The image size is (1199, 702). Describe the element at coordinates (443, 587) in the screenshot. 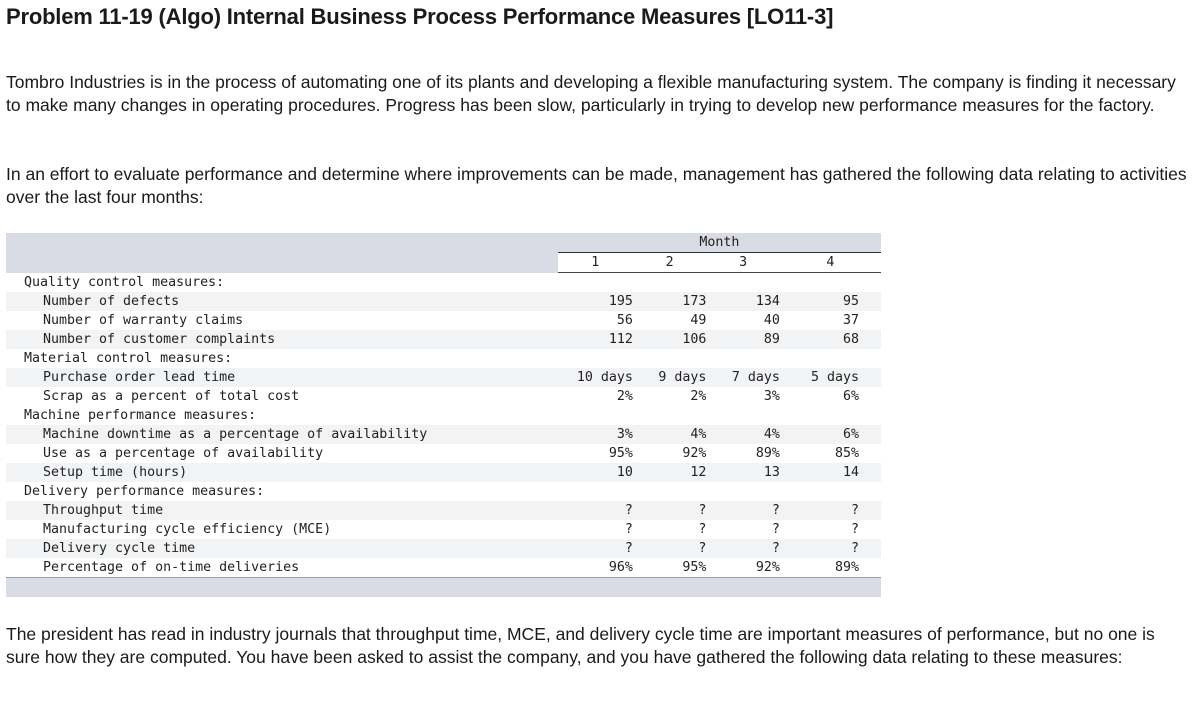

I see `table-footer-row` at that location.